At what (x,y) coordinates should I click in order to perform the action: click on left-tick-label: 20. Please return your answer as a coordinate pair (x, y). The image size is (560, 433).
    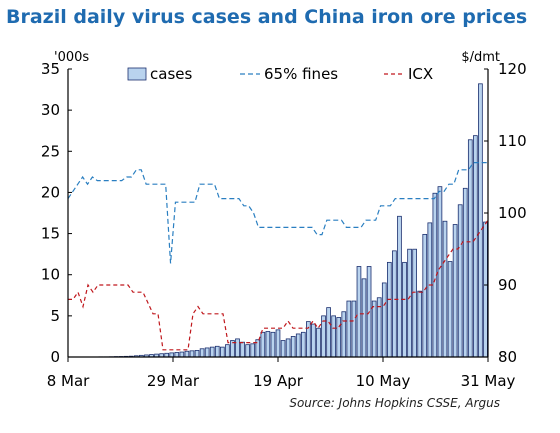
    Looking at the image, I should click on (50, 192).